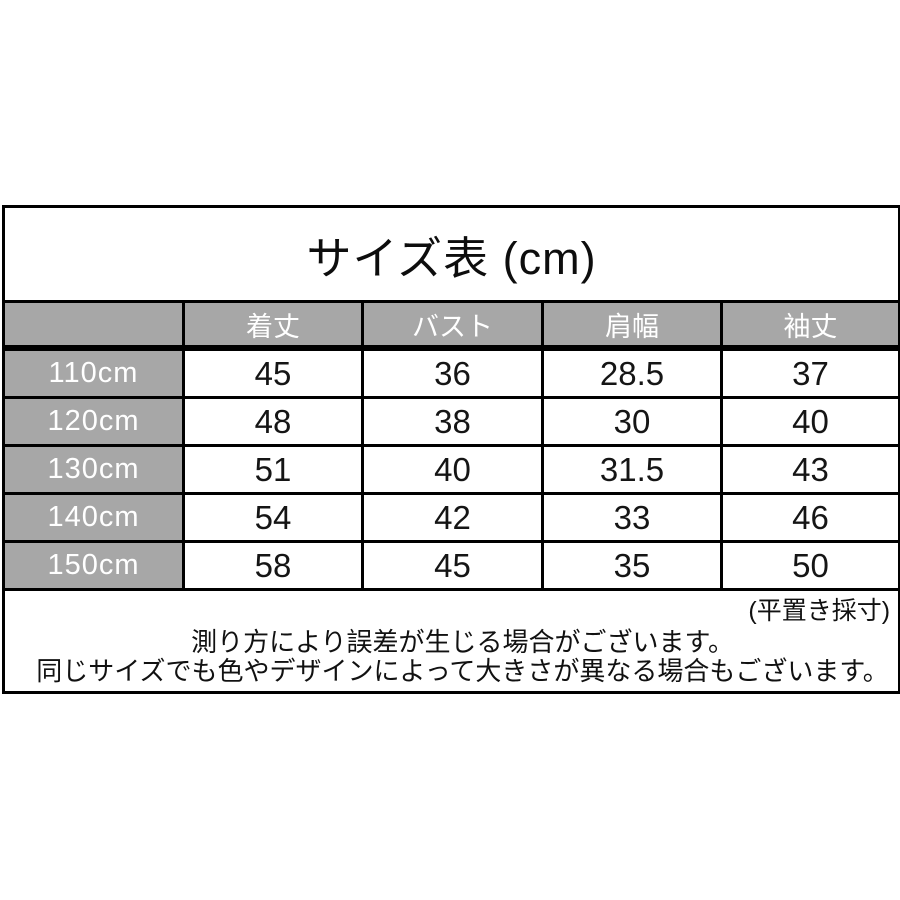 The image size is (900, 900). What do you see at coordinates (809, 325) in the screenshot?
I see `column-header-sleeve-length: 袖丈` at bounding box center [809, 325].